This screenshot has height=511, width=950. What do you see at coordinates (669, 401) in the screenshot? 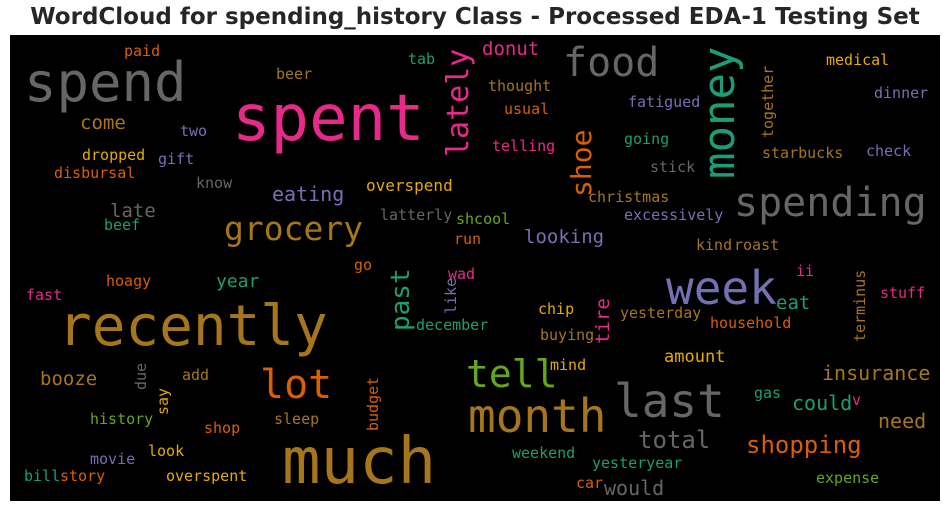
I see `word-last: last` at bounding box center [669, 401].